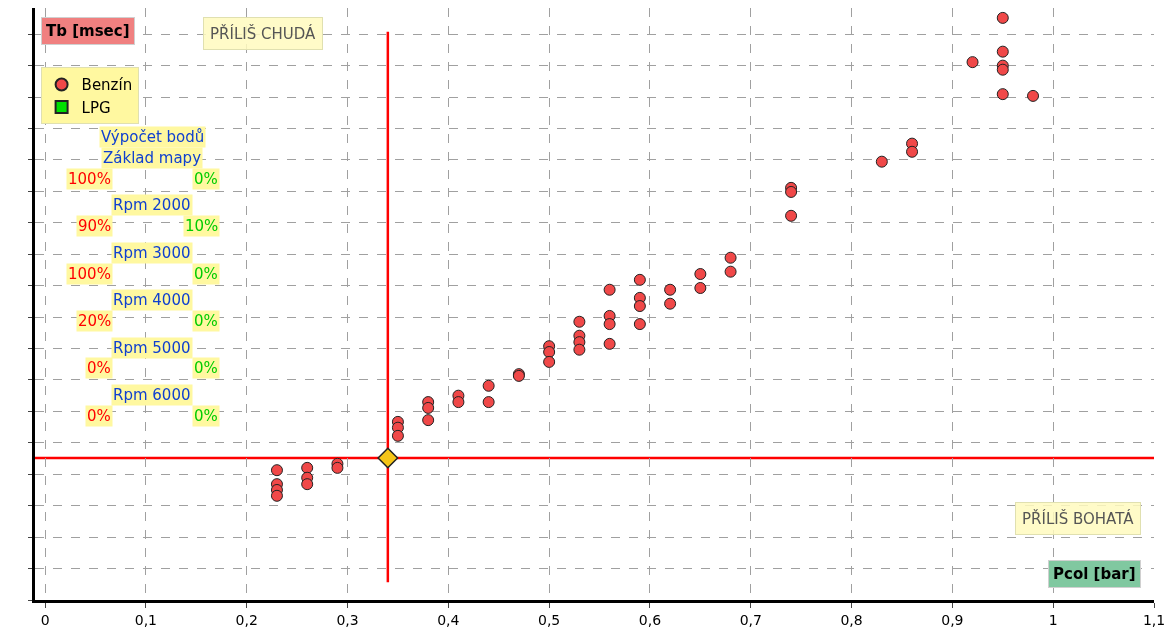 The width and height of the screenshot is (1173, 640). What do you see at coordinates (95, 226) in the screenshot?
I see `annotation: 90%` at bounding box center [95, 226].